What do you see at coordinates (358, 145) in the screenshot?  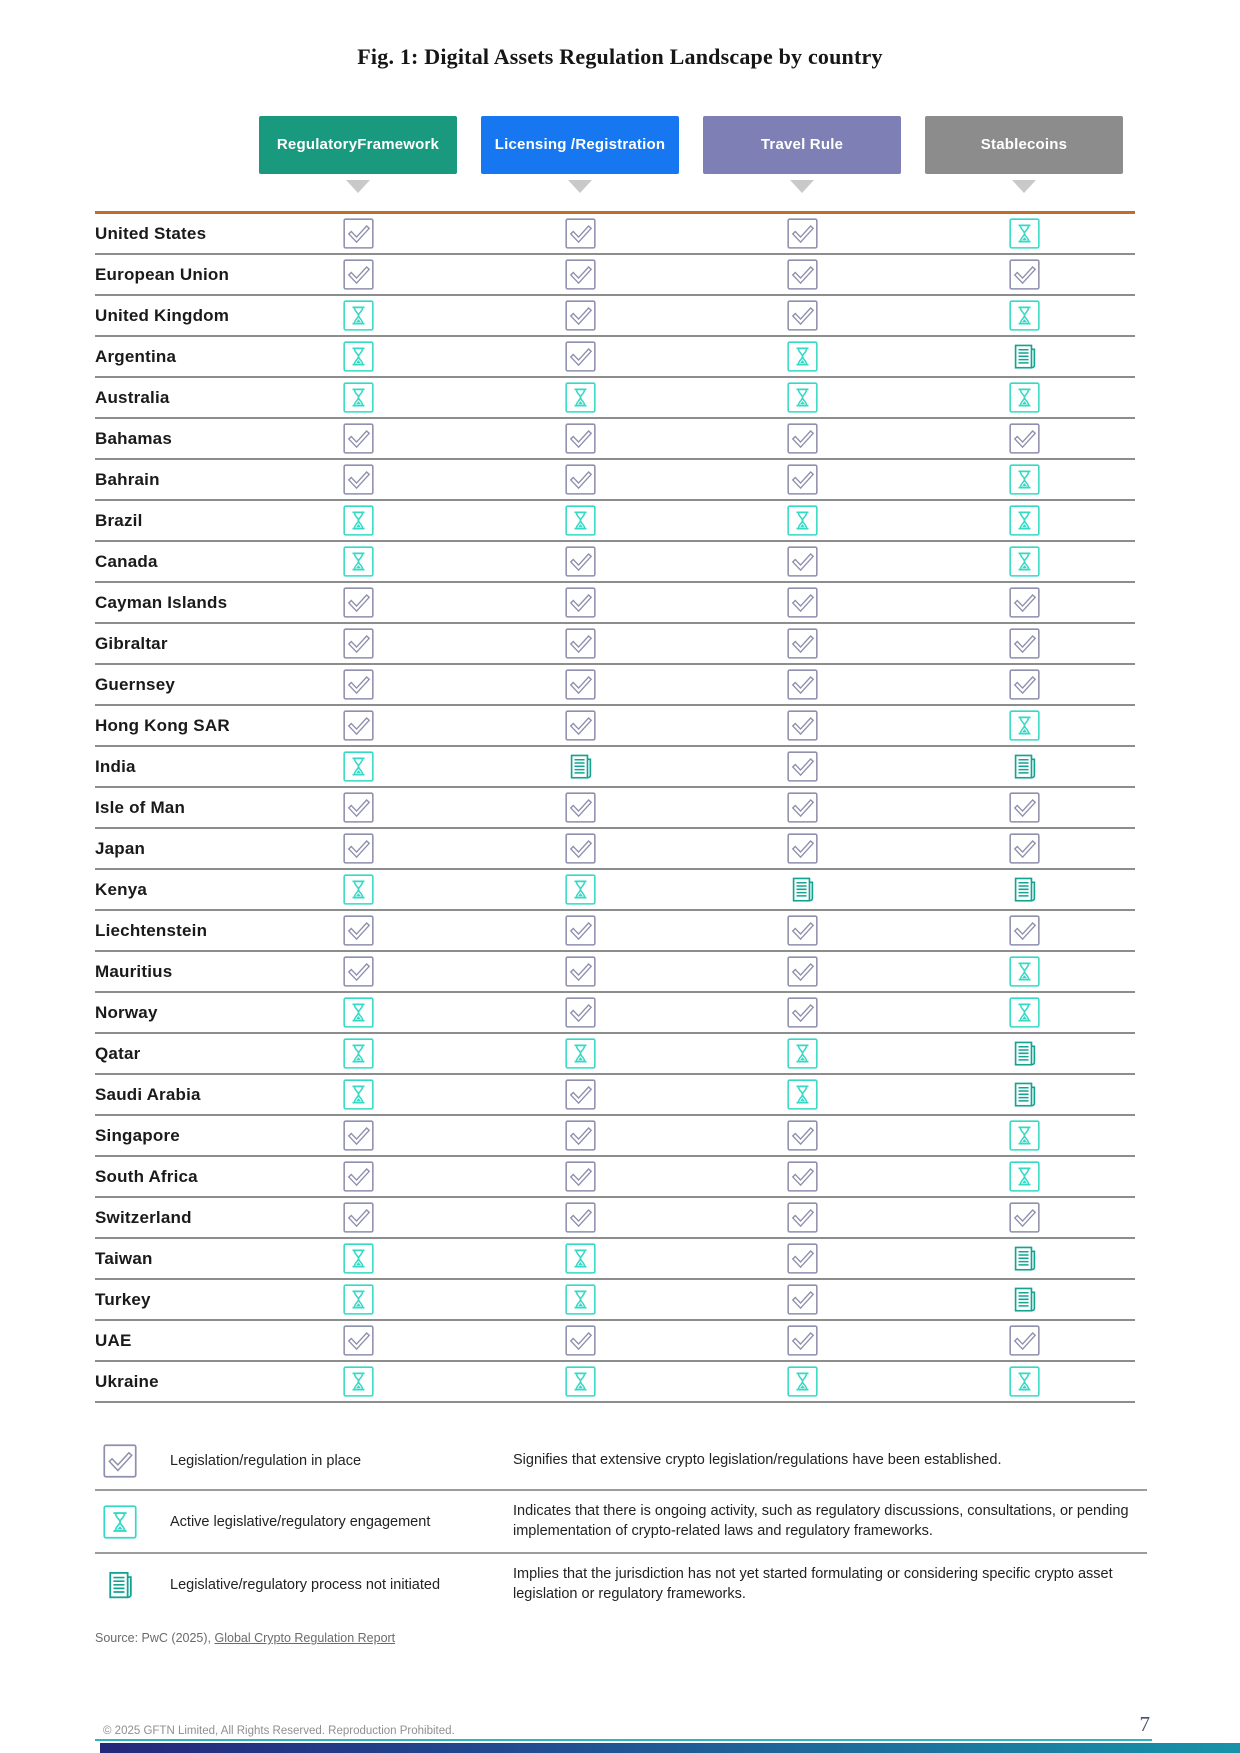 I see `column-header-label: Regulatory Framework` at bounding box center [358, 145].